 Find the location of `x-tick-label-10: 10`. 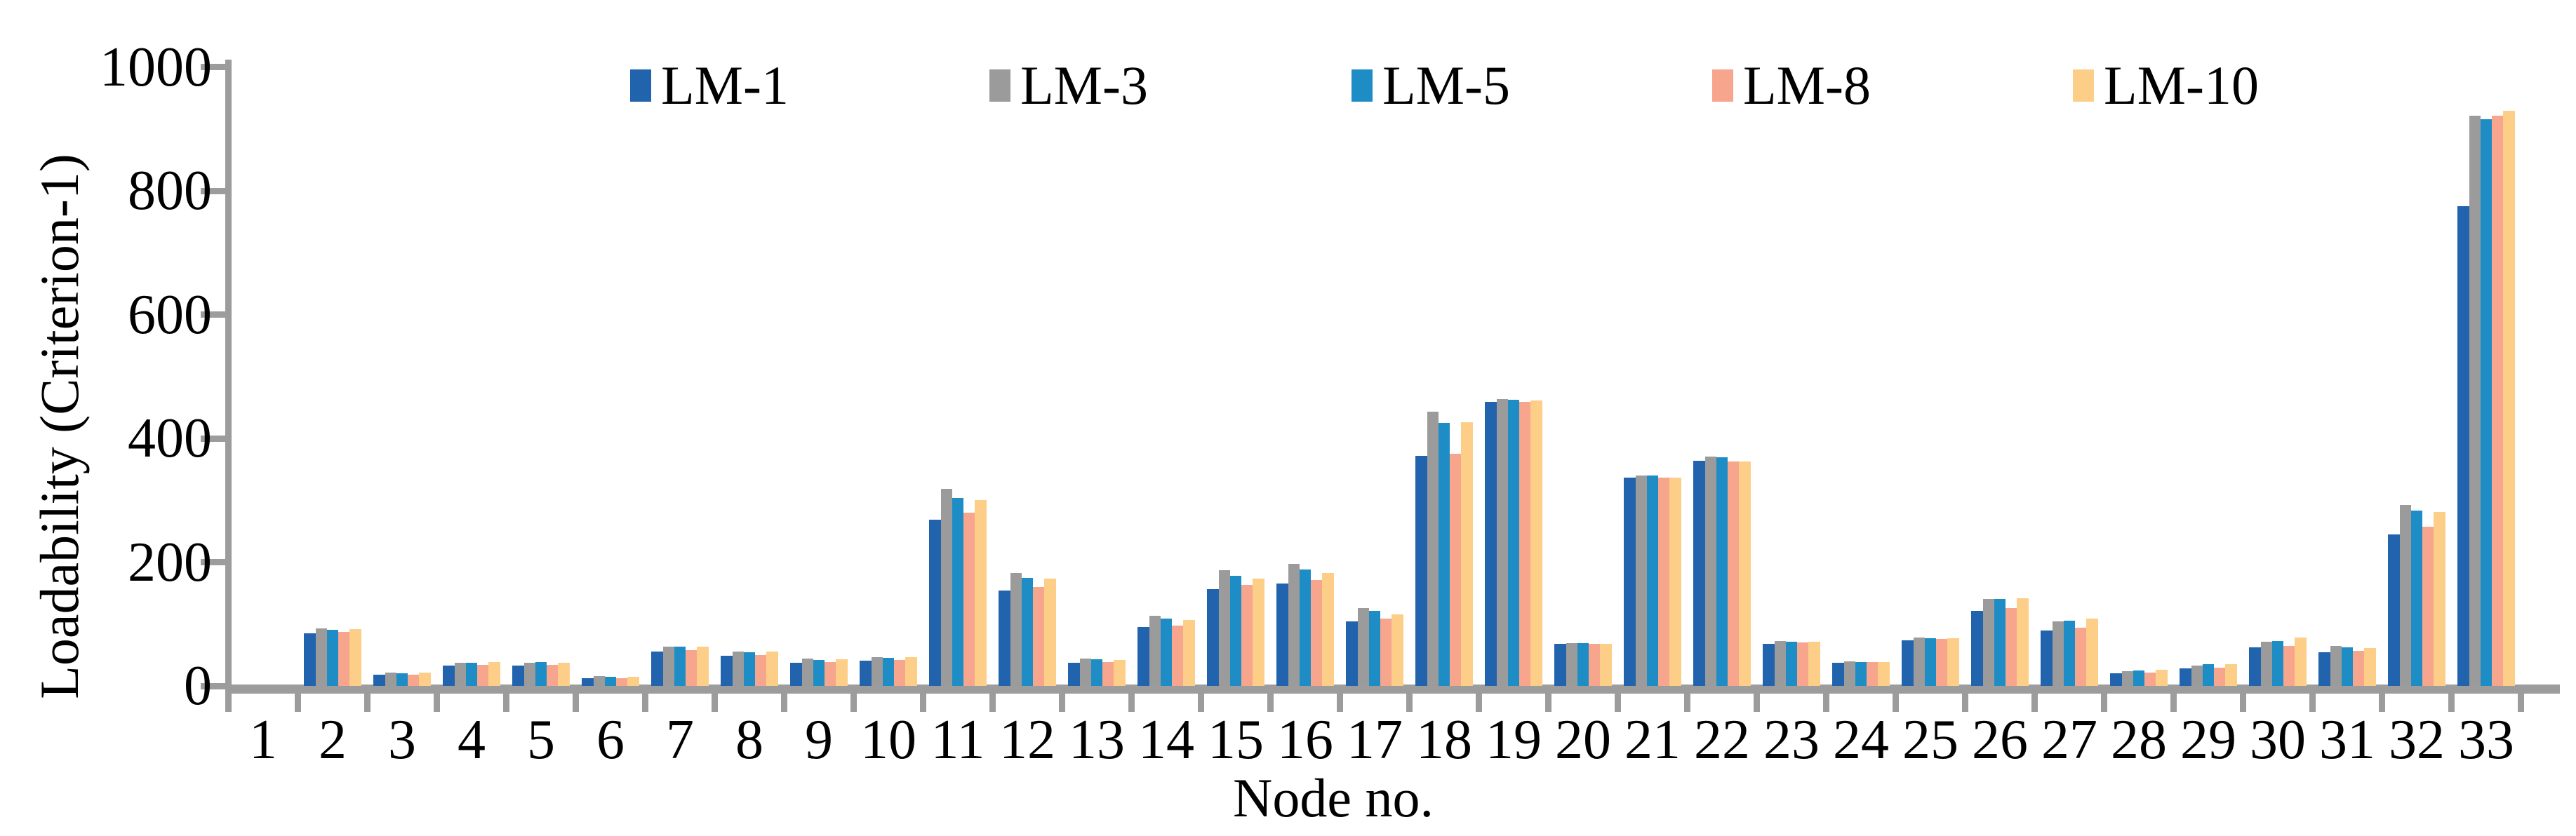

x-tick-label-10: 10 is located at coordinates (888, 740).